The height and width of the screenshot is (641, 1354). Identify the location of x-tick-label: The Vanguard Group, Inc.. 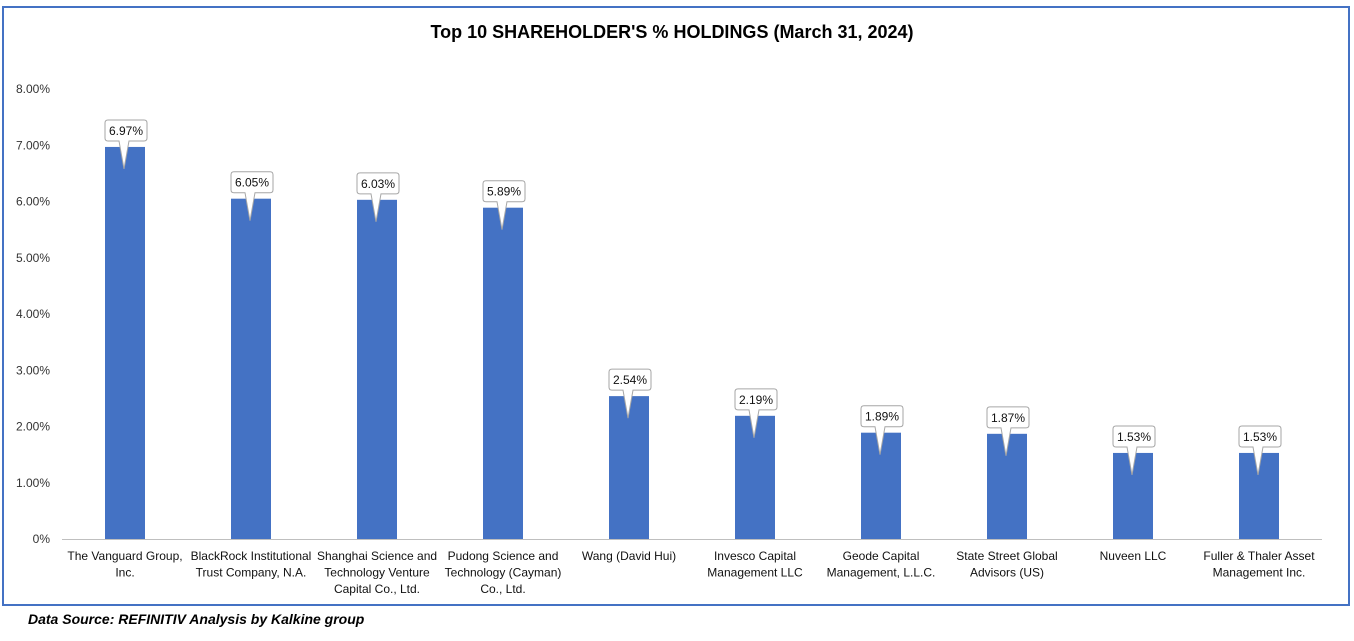
(124, 564).